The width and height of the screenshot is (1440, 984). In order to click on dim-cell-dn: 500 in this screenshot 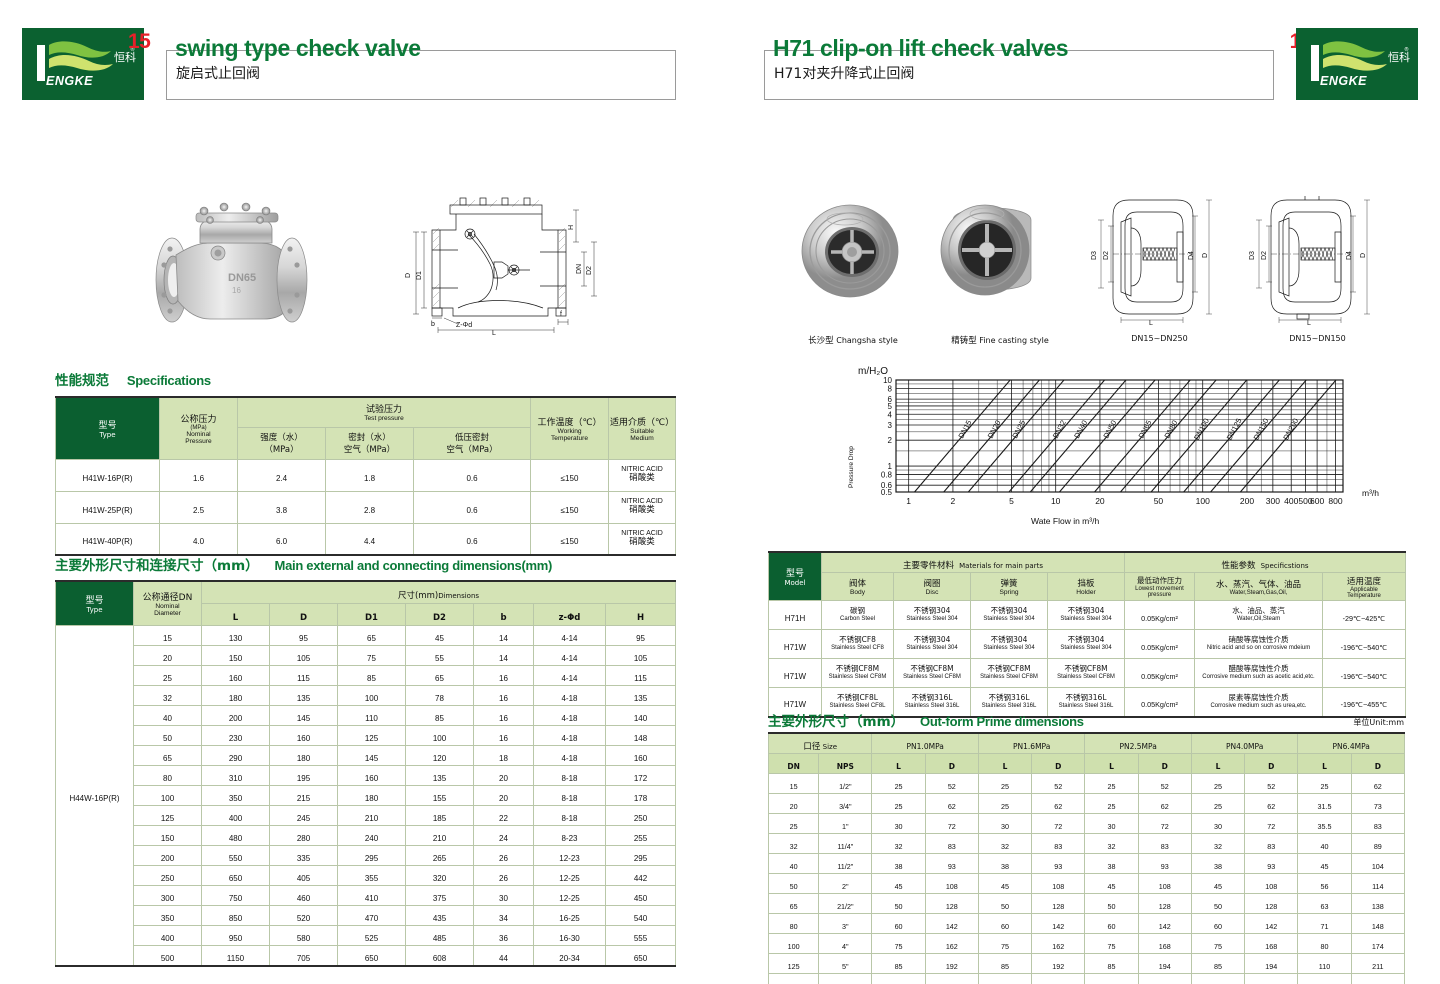, I will do `click(167, 955)`.